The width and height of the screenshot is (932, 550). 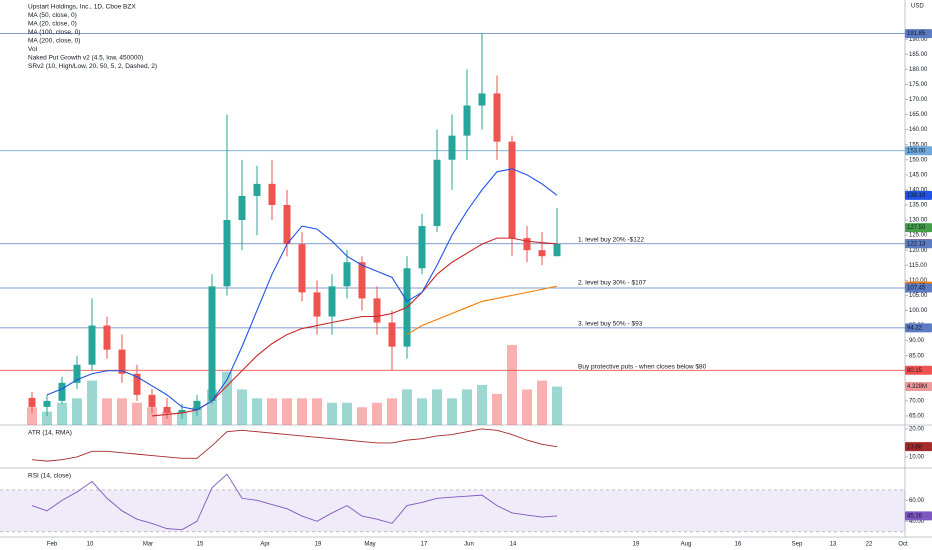 What do you see at coordinates (918, 100) in the screenshot?
I see `y-tick-label: 170.00` at bounding box center [918, 100].